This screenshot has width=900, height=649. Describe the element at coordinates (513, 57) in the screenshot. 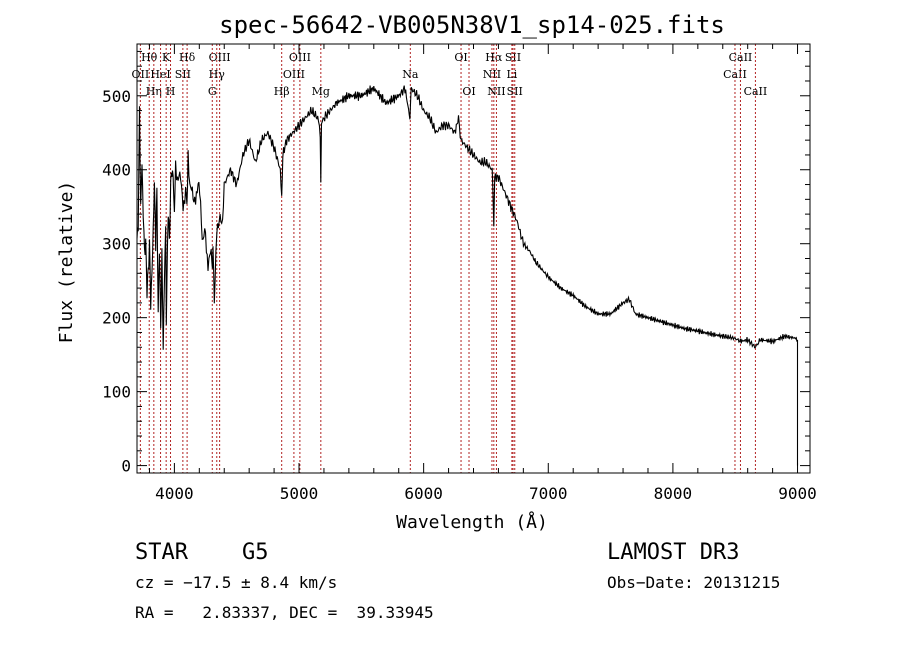

I see `line-mark-label-S-II-6717: SII` at that location.